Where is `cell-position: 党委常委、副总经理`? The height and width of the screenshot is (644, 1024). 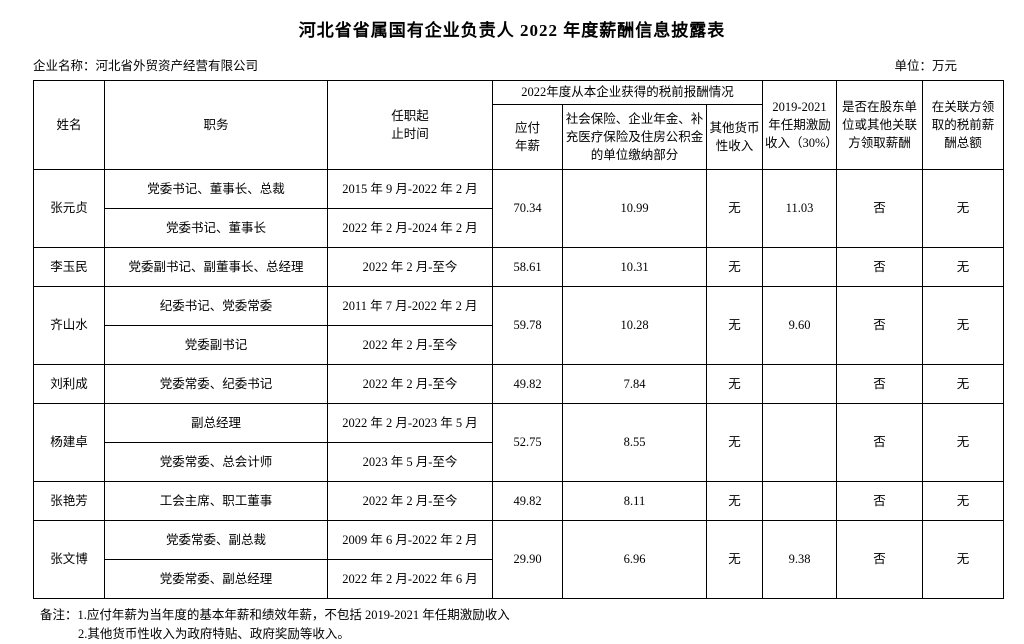
cell-position: 党委常委、副总经理 is located at coordinates (216, 579).